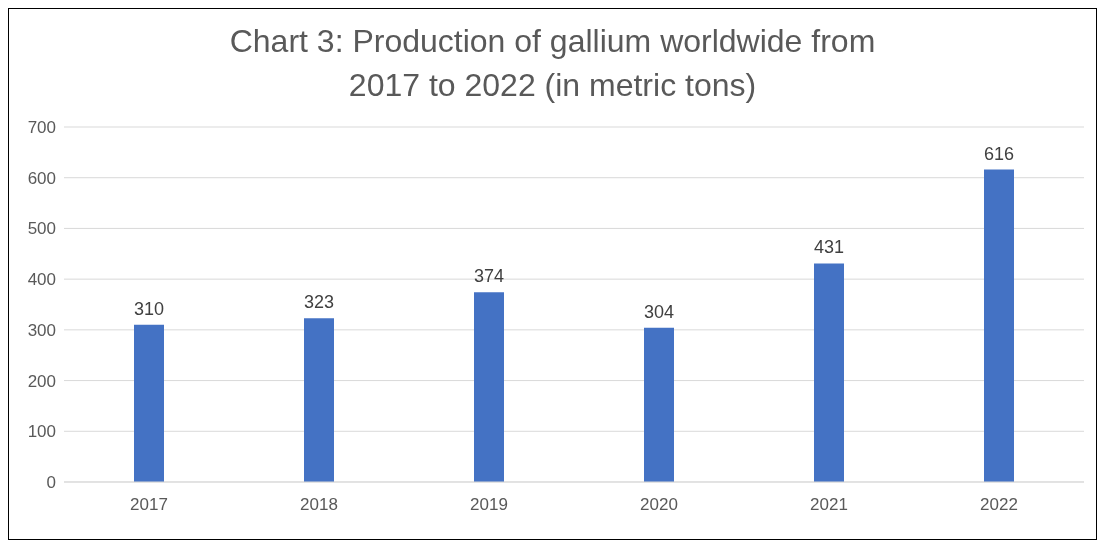  What do you see at coordinates (829, 247) in the screenshot?
I see `data-label: 431` at bounding box center [829, 247].